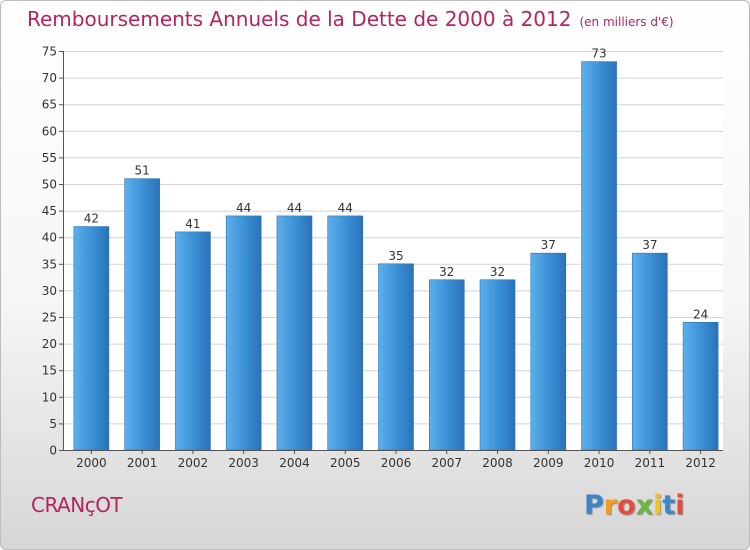 The image size is (750, 550). What do you see at coordinates (700, 463) in the screenshot?
I see `x-tick-label-2012: 2012` at bounding box center [700, 463].